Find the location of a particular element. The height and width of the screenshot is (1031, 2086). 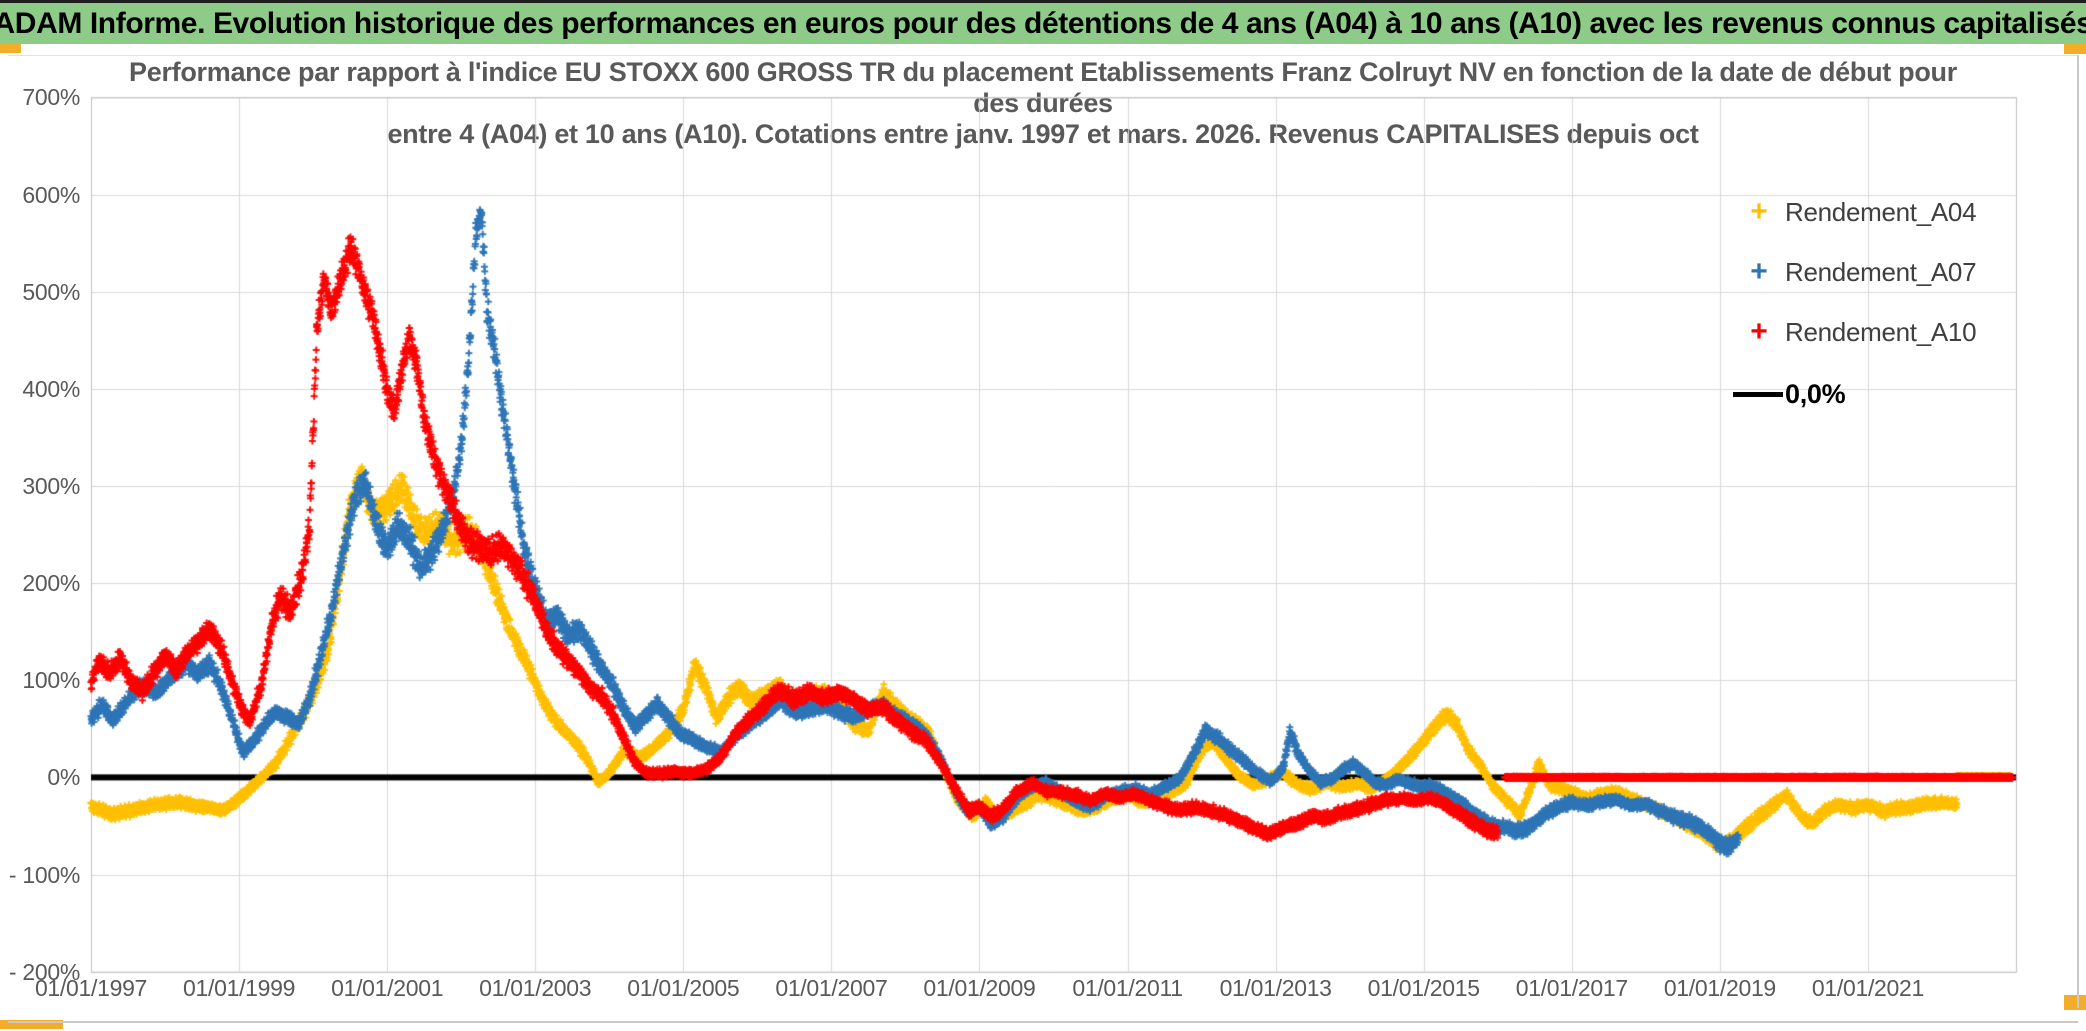

x-axis-tick-label: 01/01/1997 is located at coordinates (91, 988).